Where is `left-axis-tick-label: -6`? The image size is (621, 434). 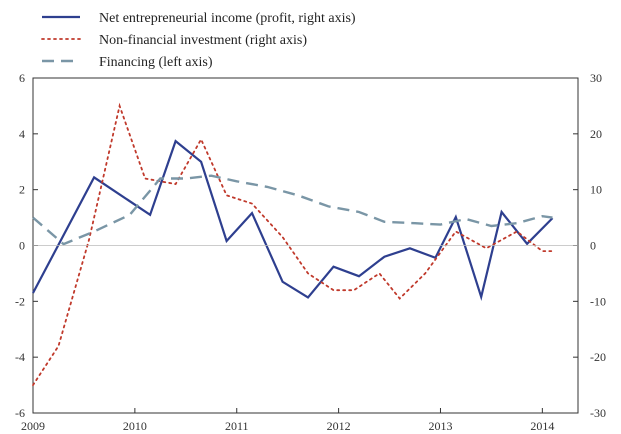 left-axis-tick-label: -6 is located at coordinates (20, 413).